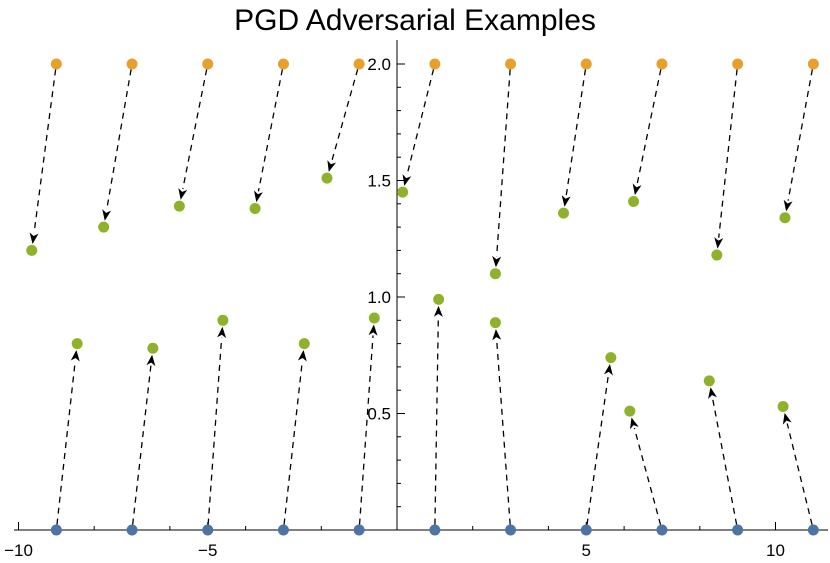  Describe the element at coordinates (18, 550) in the screenshot. I see `x-tick-label: −10` at that location.